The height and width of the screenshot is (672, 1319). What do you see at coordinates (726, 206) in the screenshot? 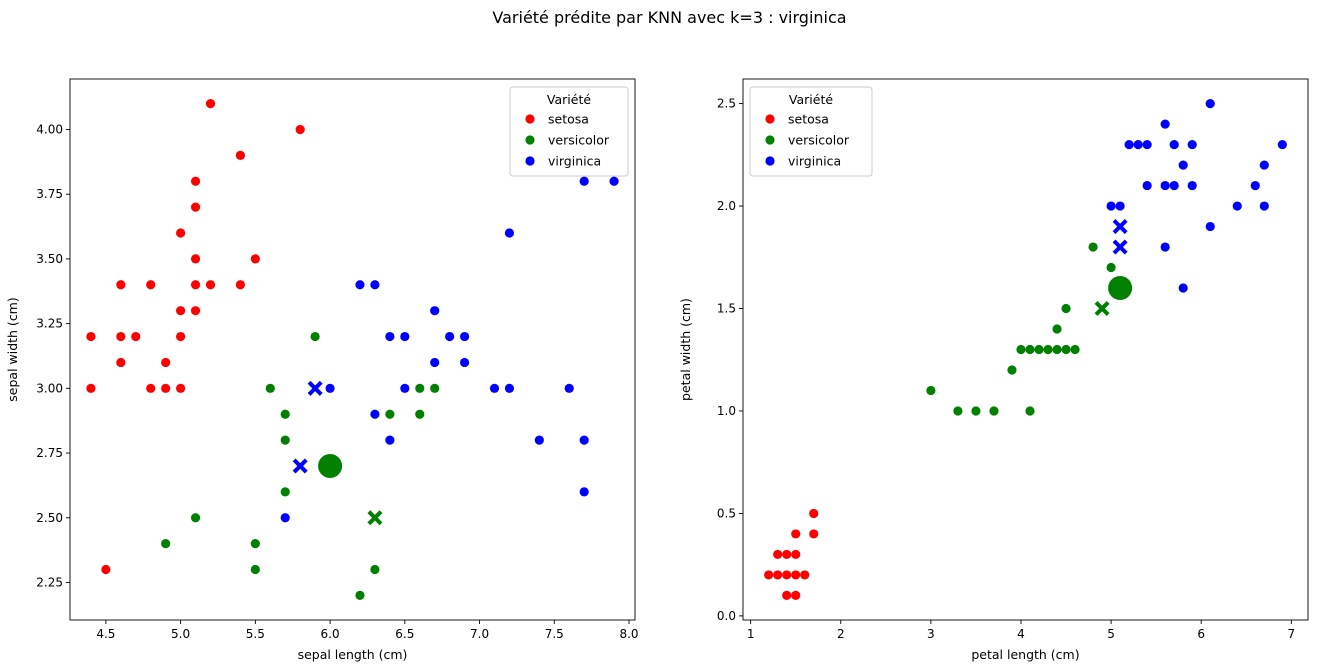
I see `y-tick-label: 2.0` at bounding box center [726, 206].